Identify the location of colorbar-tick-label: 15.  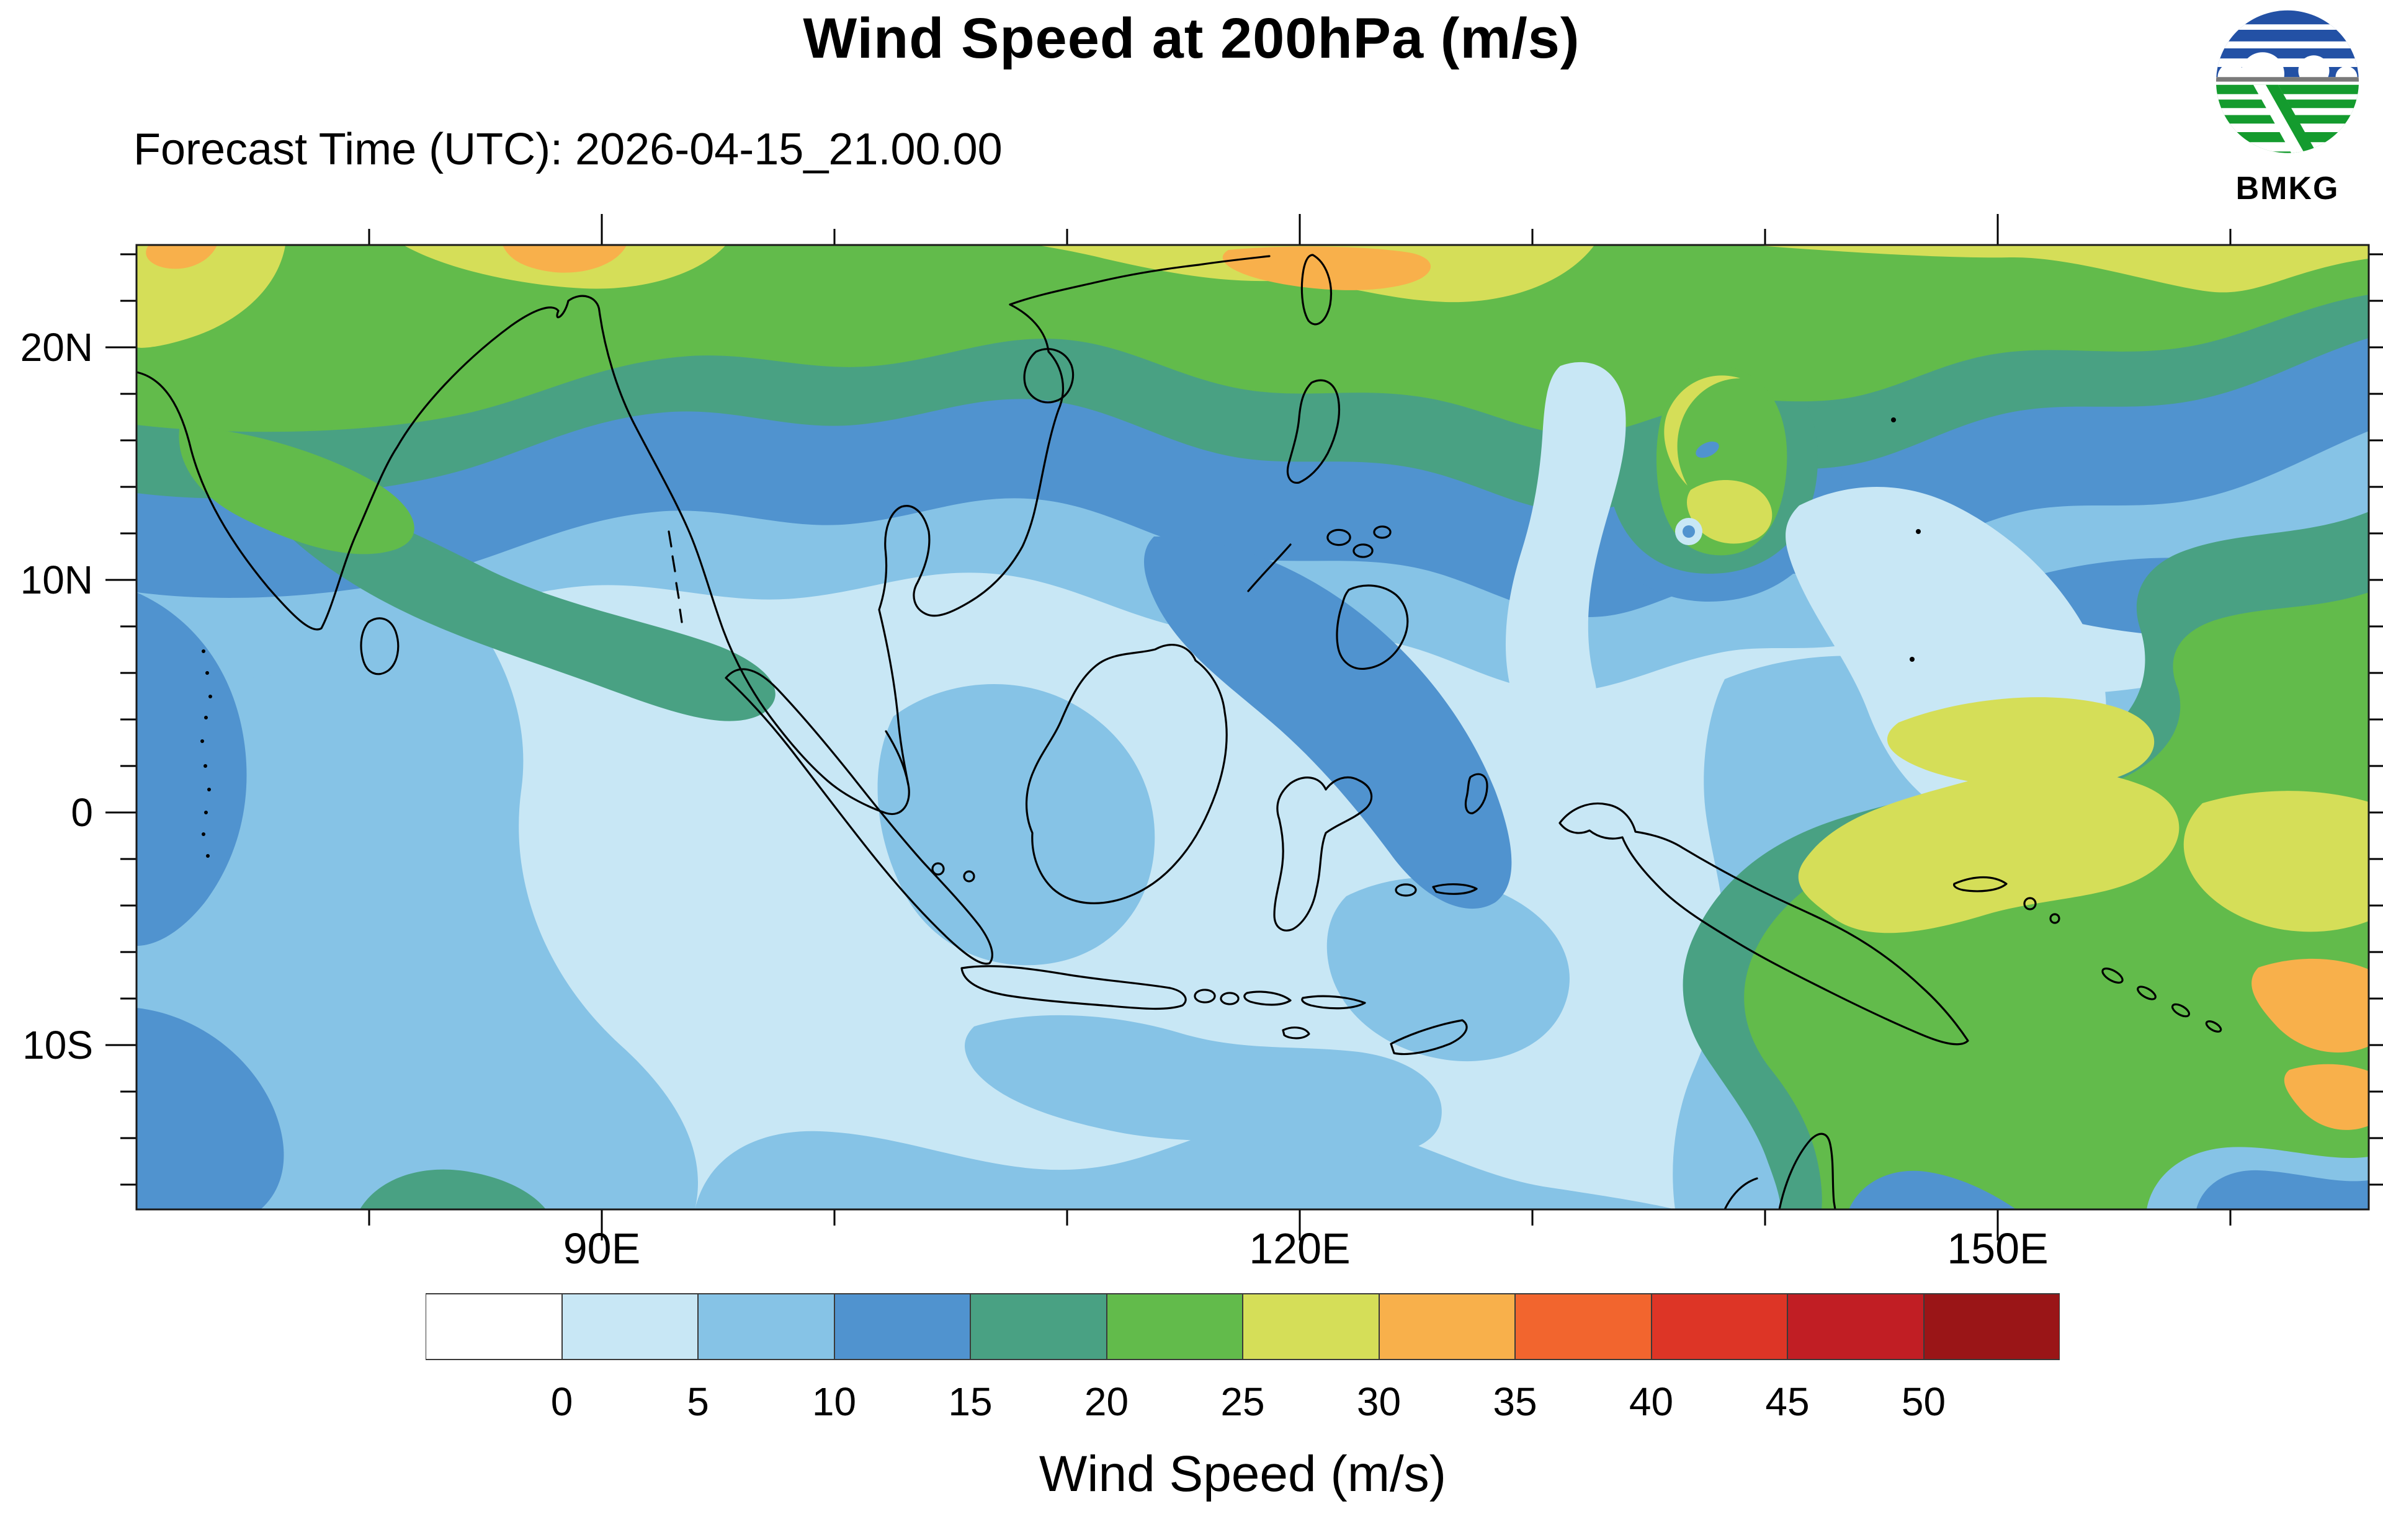
(970, 1402).